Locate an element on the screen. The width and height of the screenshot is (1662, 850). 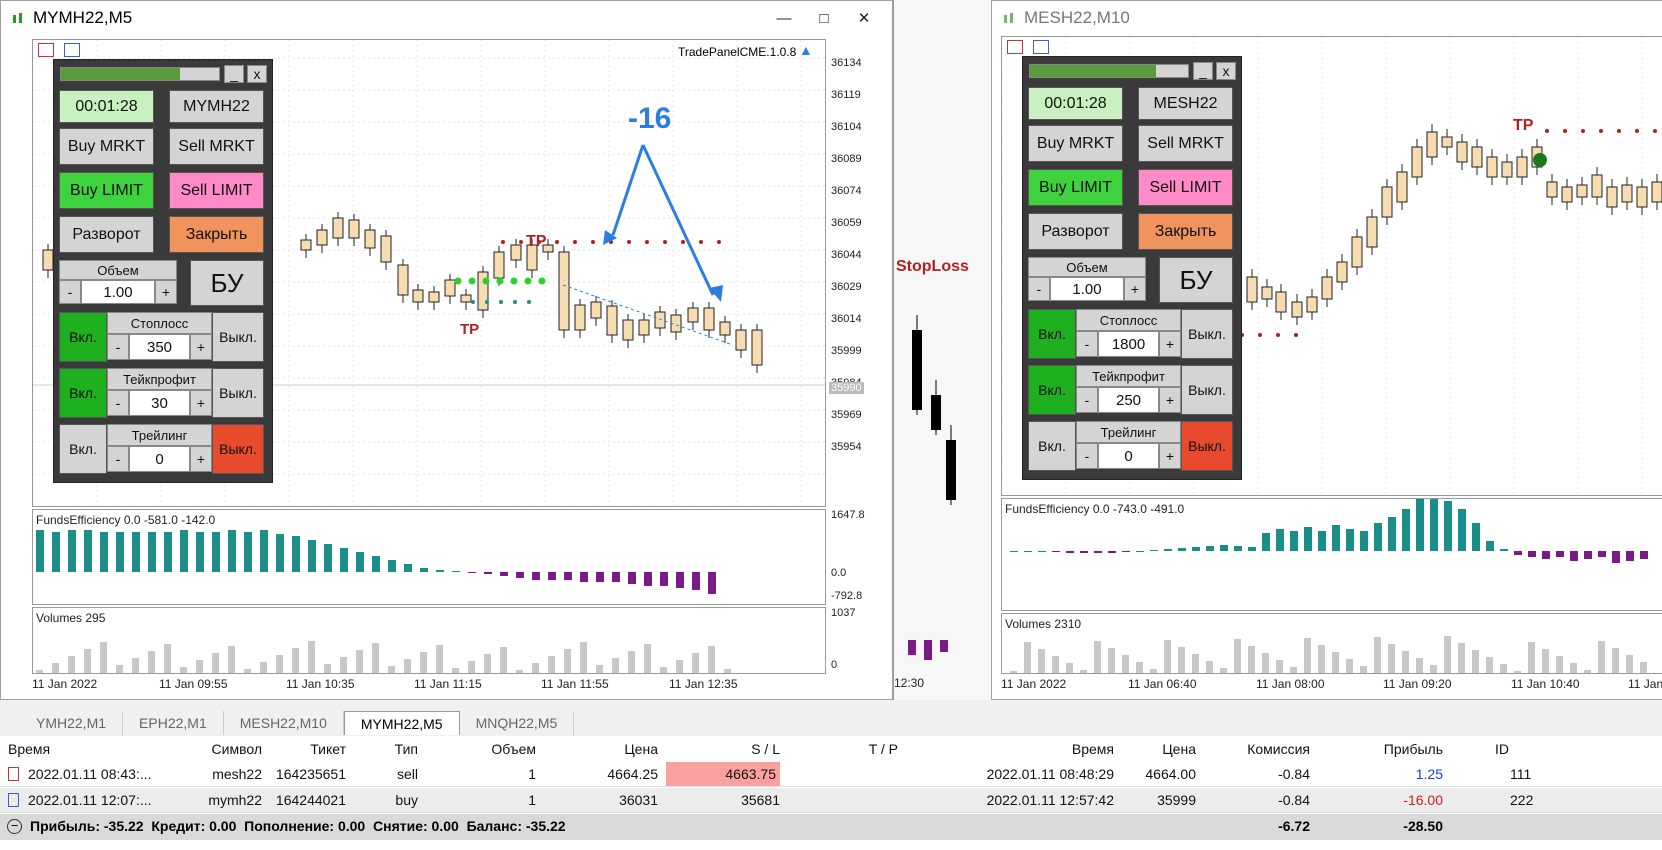
chart-tab: MNQH22,M5 is located at coordinates (517, 723).